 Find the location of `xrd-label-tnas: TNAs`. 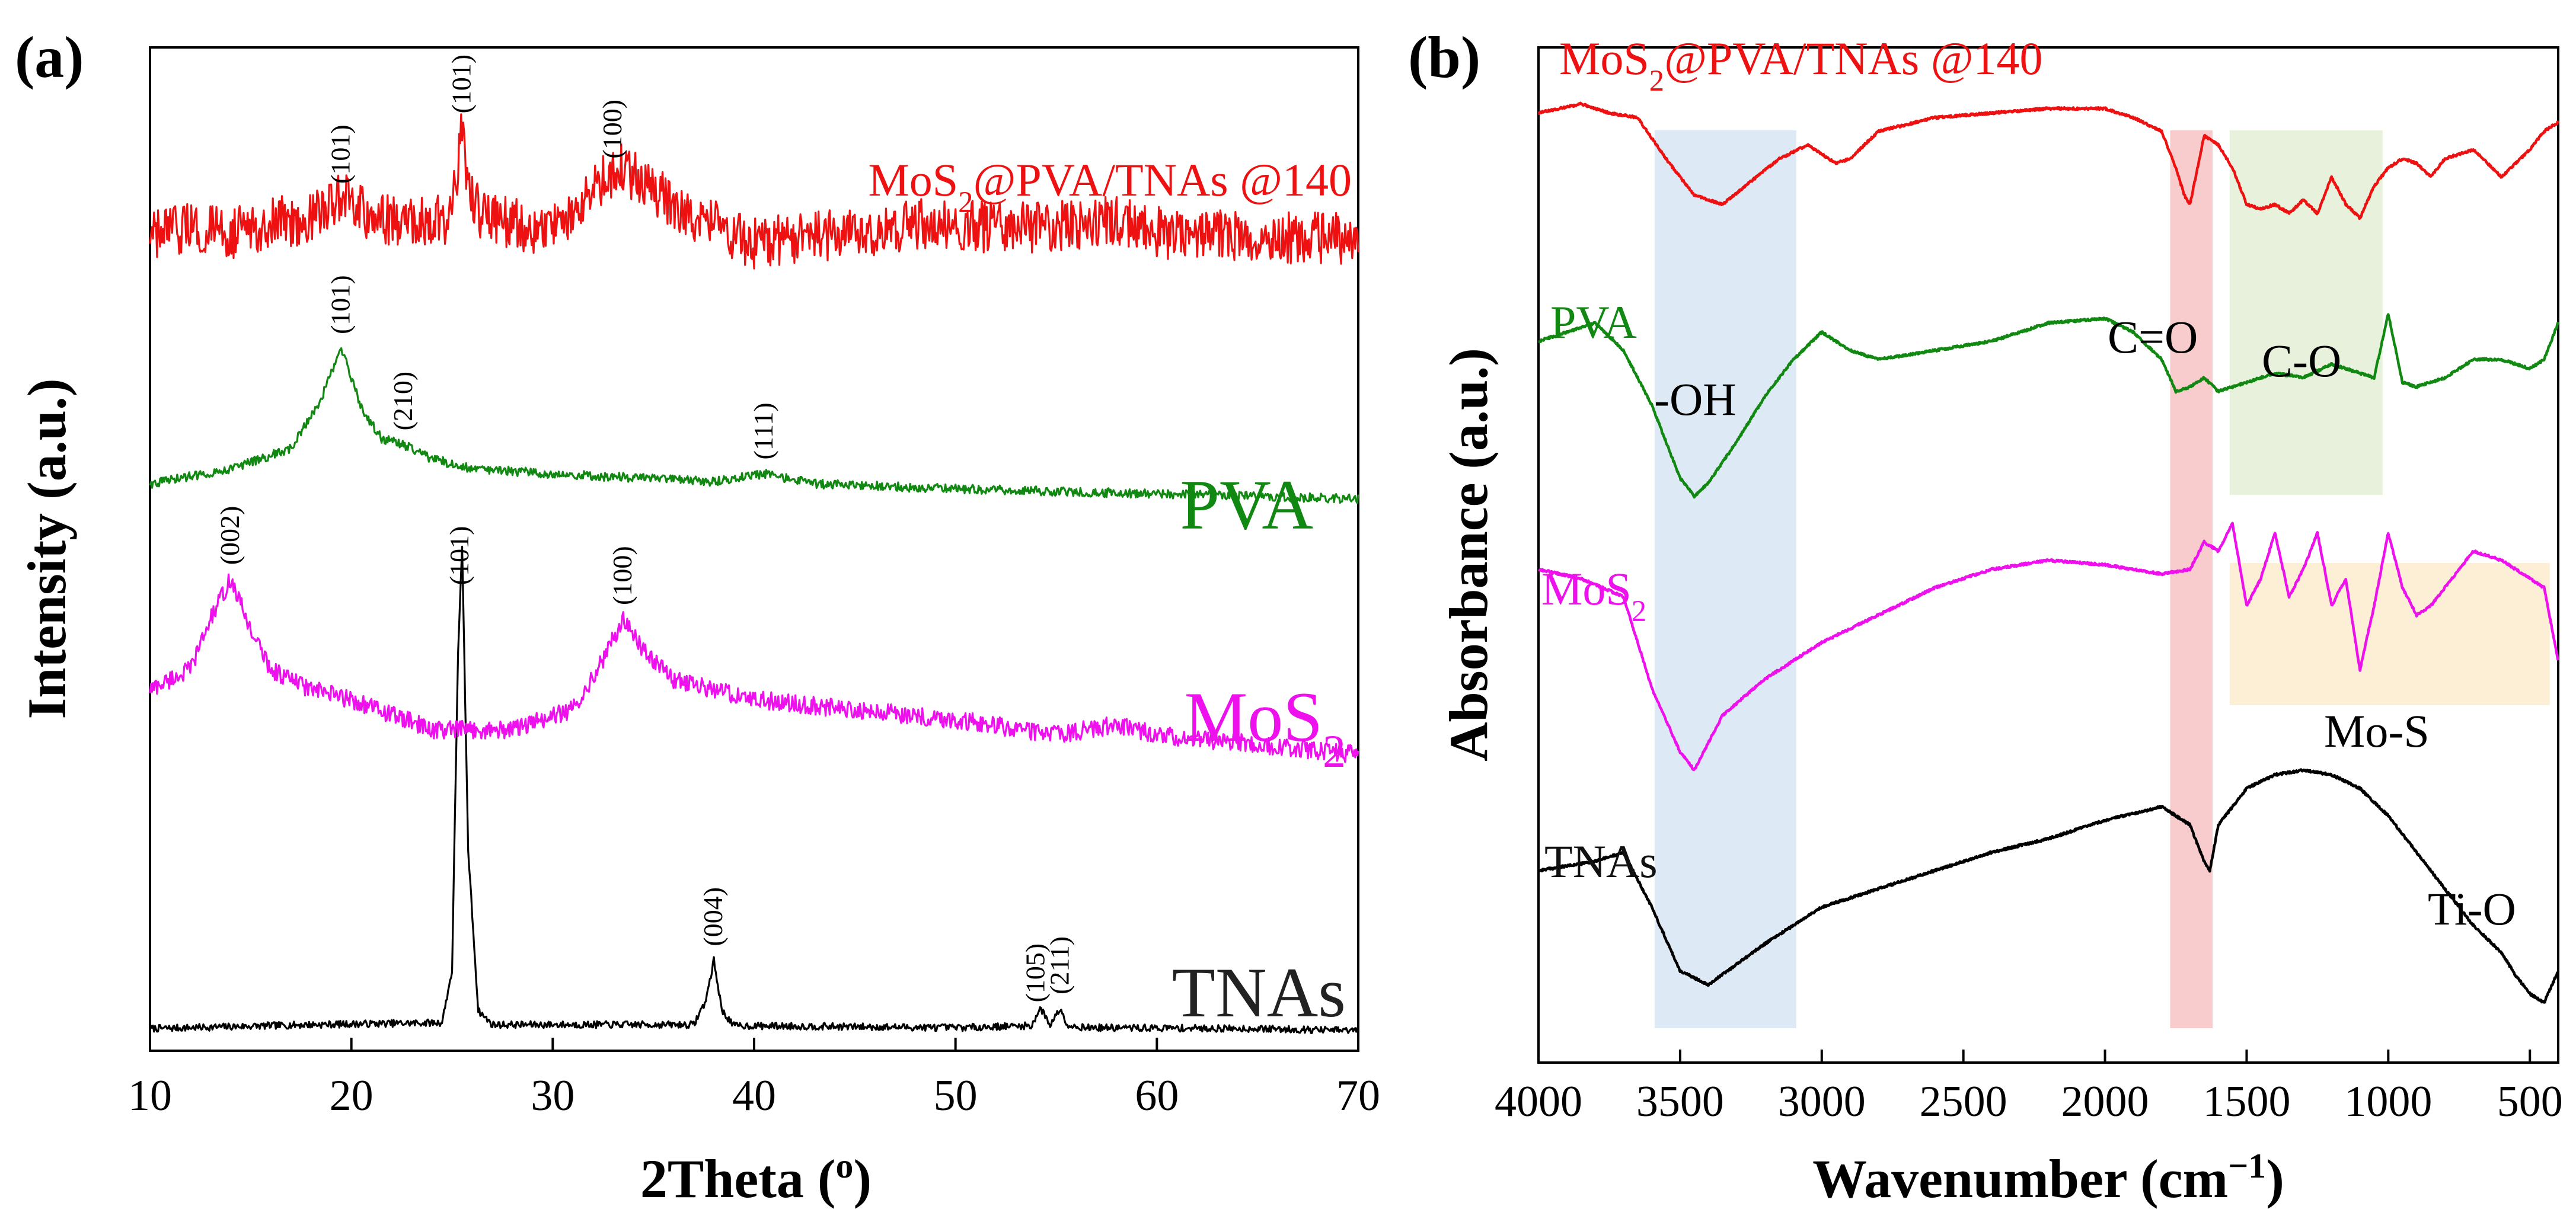

xrd-label-tnas: TNAs is located at coordinates (1259, 993).